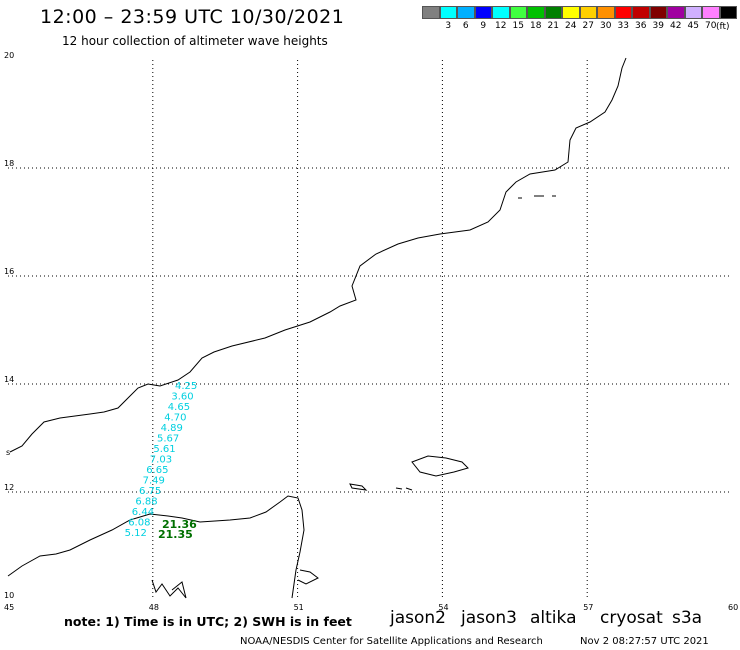  I want to click on scale-label: 6, so click(465, 26).